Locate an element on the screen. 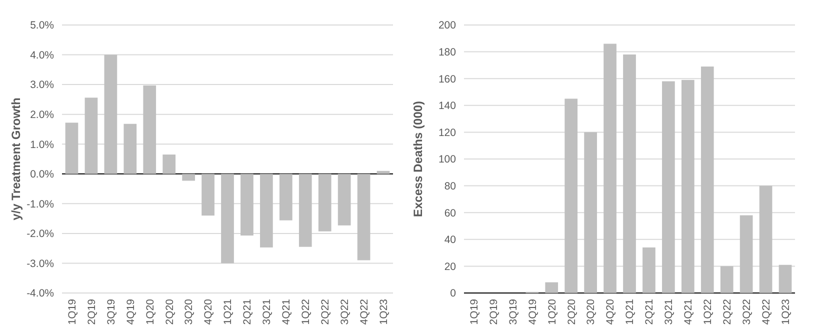 The width and height of the screenshot is (820, 336). y-tick-label: -1.0% is located at coordinates (40, 204).